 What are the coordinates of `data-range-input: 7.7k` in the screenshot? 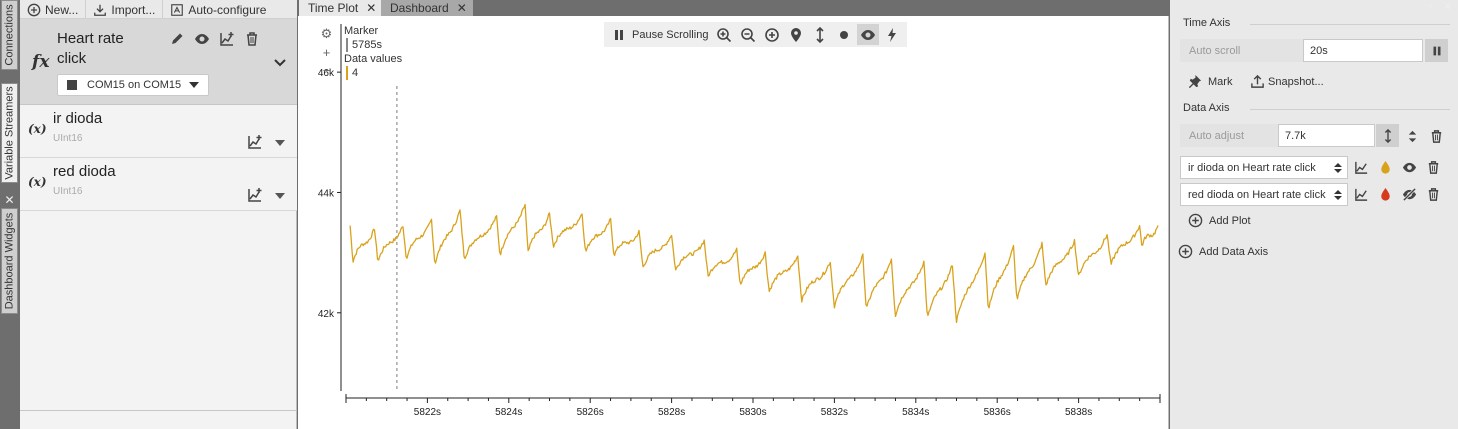 It's located at (1326, 135).